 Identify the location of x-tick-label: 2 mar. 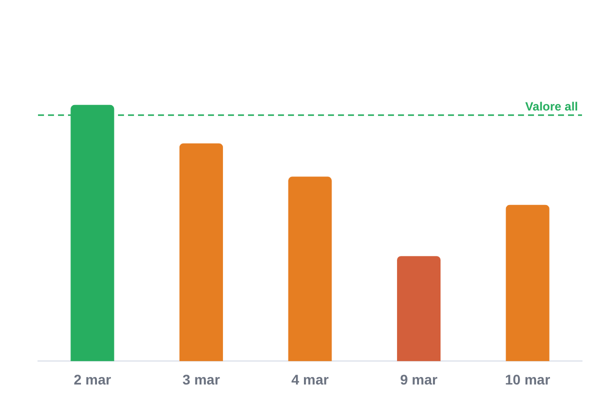
(93, 379).